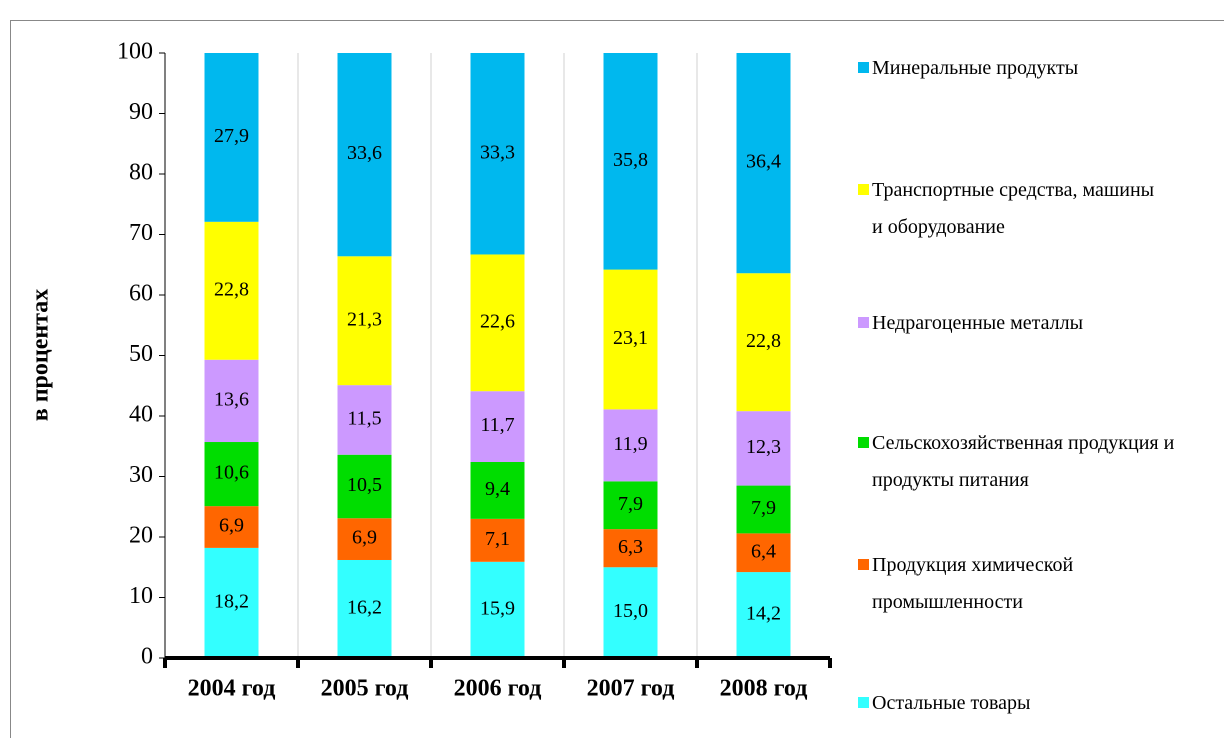  What do you see at coordinates (141, 233) in the screenshot?
I see `y-tick-label: 70` at bounding box center [141, 233].